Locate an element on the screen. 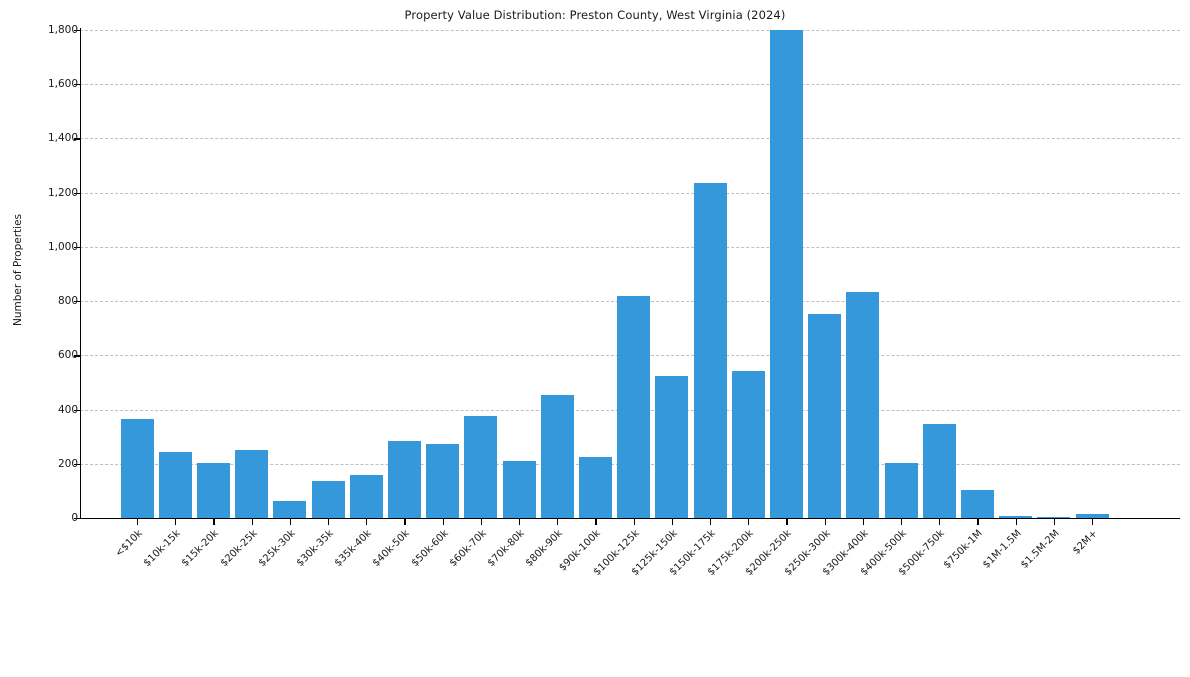 The height and width of the screenshot is (677, 1190). x-tick-label: $10k-15k is located at coordinates (162, 549).